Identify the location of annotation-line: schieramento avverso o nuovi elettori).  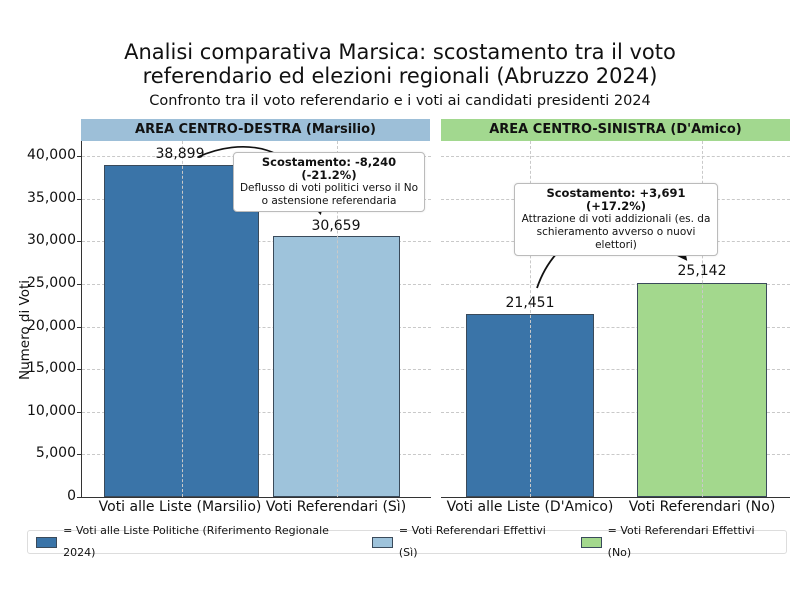
(616, 238).